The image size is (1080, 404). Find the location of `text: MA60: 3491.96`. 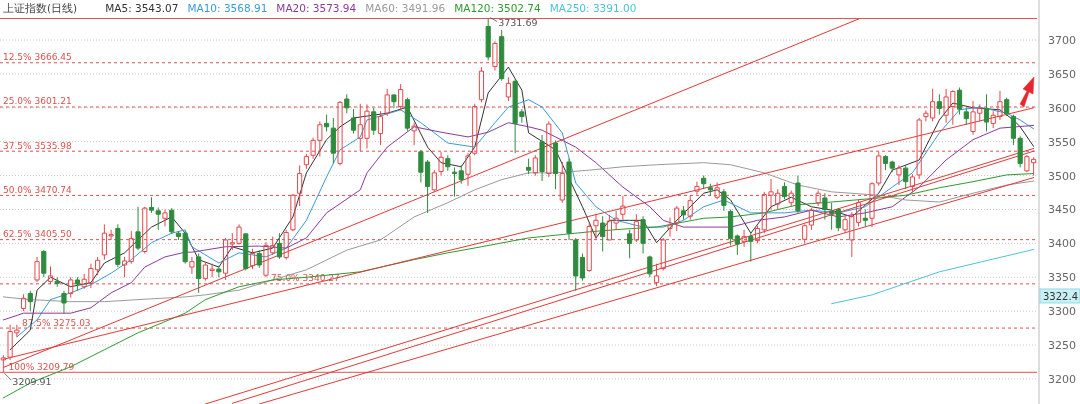

text: MA60: 3491.96 is located at coordinates (405, 8).